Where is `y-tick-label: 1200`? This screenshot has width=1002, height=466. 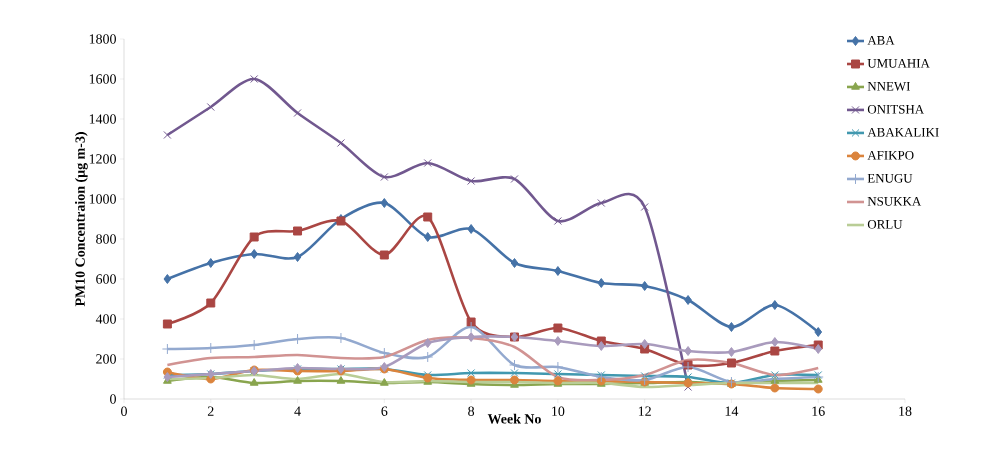 y-tick-label: 1200 is located at coordinates (102, 159).